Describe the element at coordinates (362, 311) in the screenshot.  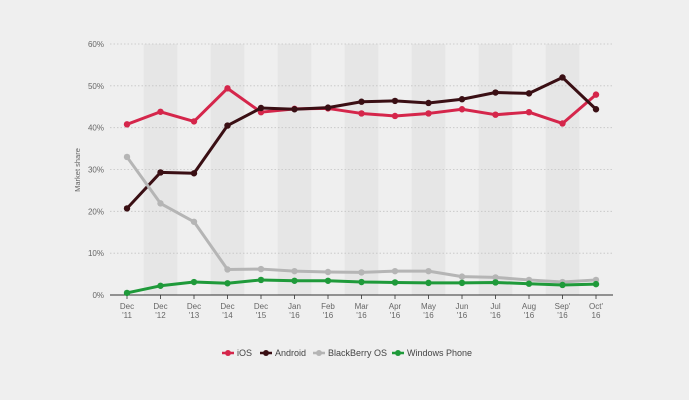
I see `x-tick-label: Mar '16` at that location.